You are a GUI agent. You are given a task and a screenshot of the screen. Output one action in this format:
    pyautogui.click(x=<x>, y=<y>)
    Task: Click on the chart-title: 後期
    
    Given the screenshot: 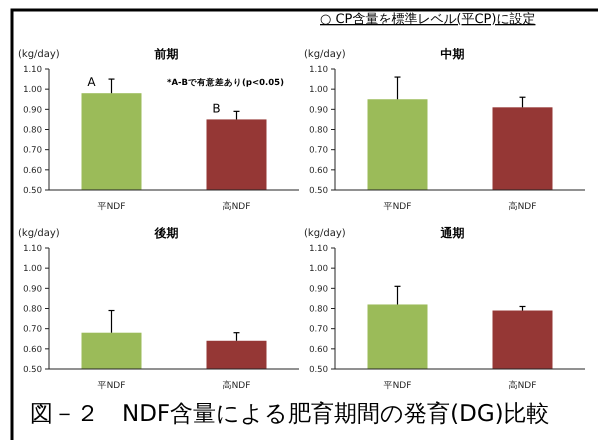 What is the action you would take?
    pyautogui.click(x=166, y=233)
    